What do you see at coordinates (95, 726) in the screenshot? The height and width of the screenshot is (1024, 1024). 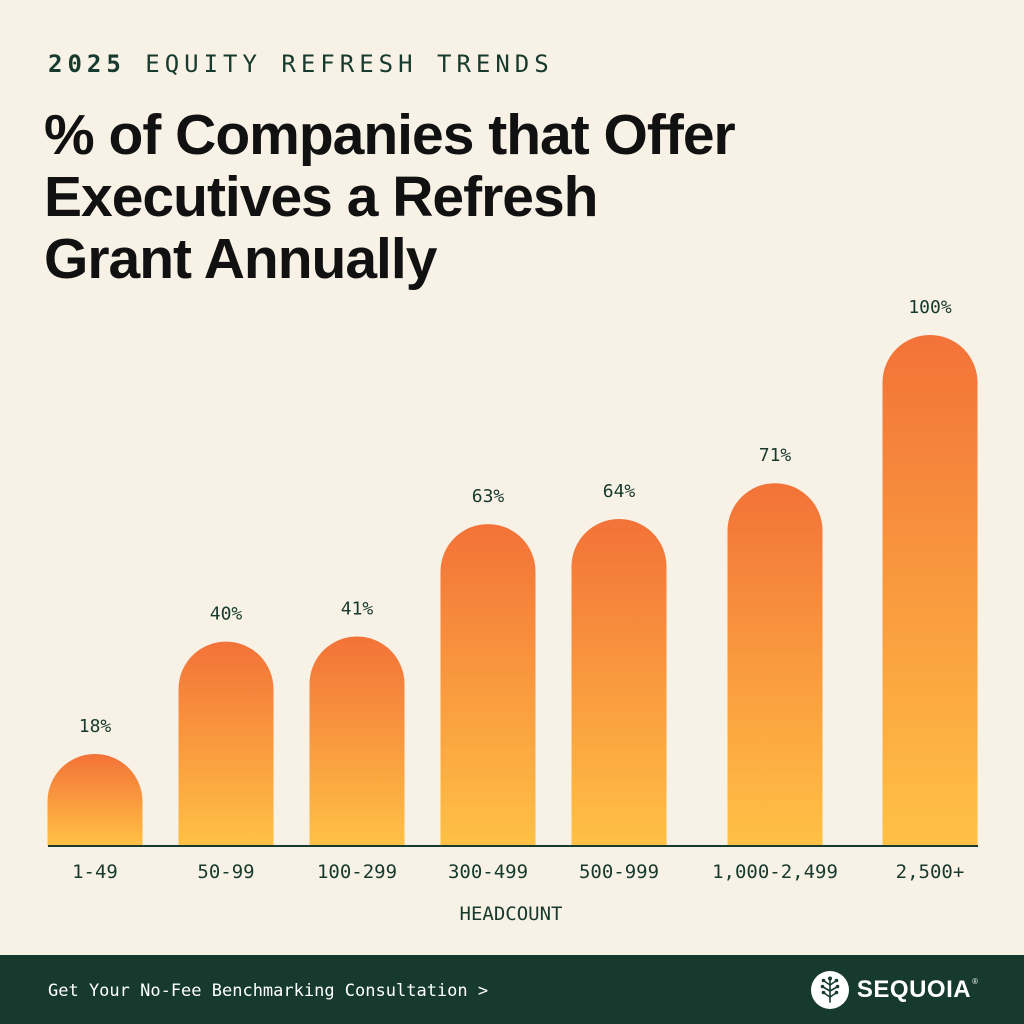 I see `data-label-1-49: 18%` at bounding box center [95, 726].